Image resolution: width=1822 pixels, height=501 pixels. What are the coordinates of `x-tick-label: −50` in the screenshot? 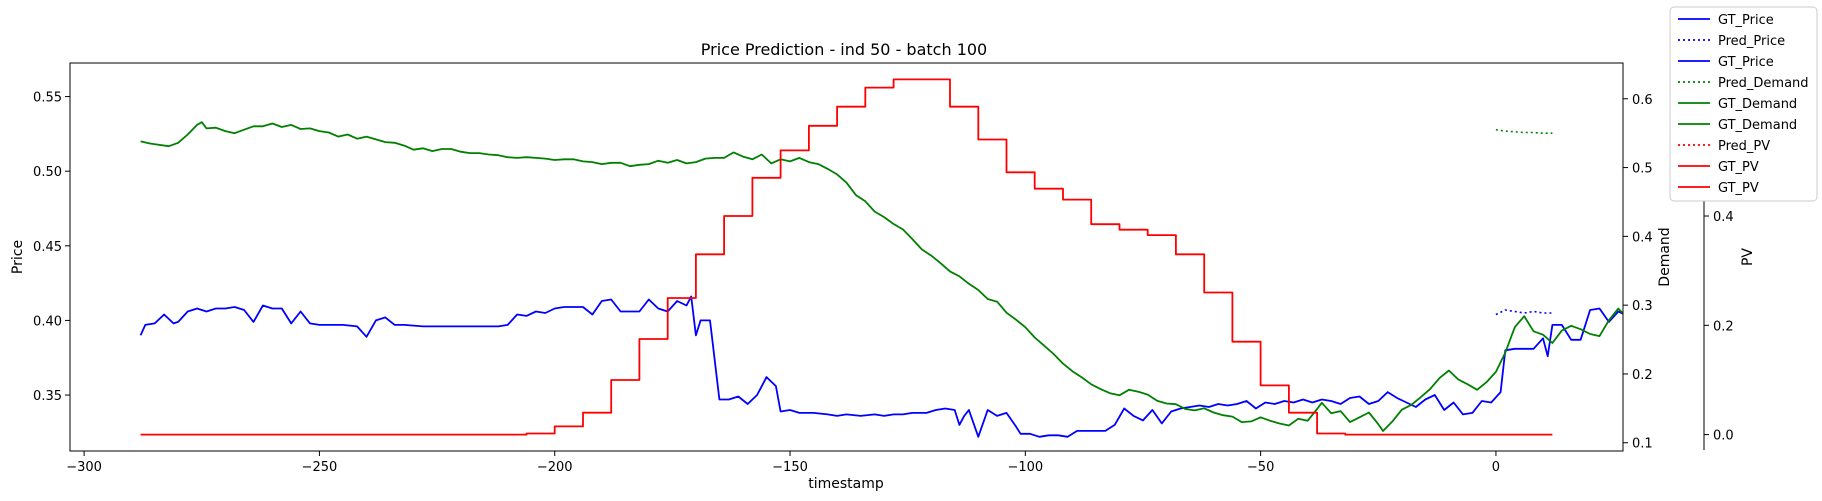 It's located at (1260, 467).